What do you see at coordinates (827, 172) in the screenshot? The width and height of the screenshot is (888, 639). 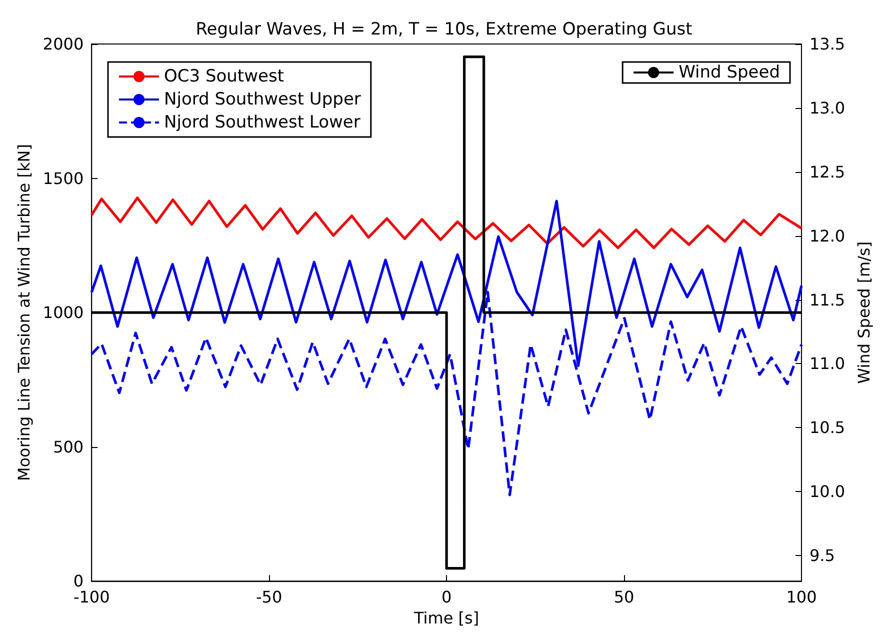 I see `y2-tick-label: 12.5` at bounding box center [827, 172].